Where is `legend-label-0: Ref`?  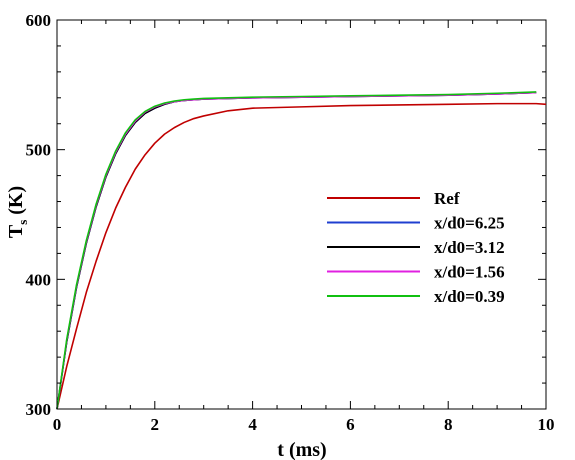
legend-label-0: Ref is located at coordinates (447, 198).